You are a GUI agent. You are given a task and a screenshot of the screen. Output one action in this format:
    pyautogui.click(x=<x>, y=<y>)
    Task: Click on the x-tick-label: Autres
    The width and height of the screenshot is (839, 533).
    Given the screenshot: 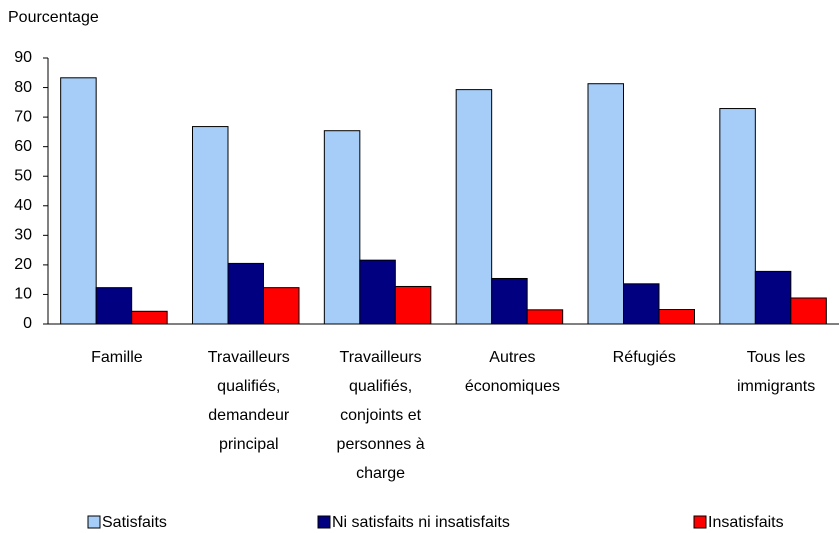 What is the action you would take?
    pyautogui.click(x=512, y=357)
    